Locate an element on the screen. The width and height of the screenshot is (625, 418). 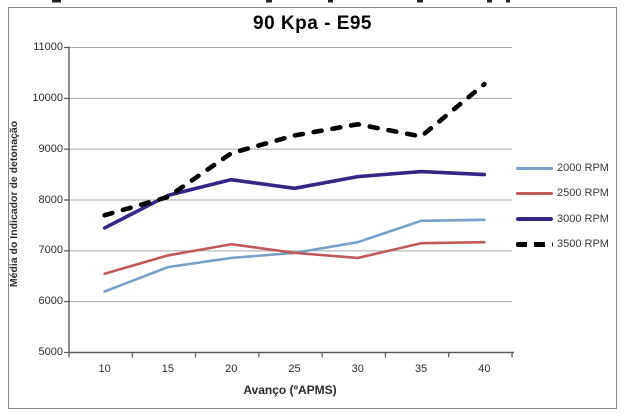
y-tick-label: 11000 is located at coordinates (48, 47).